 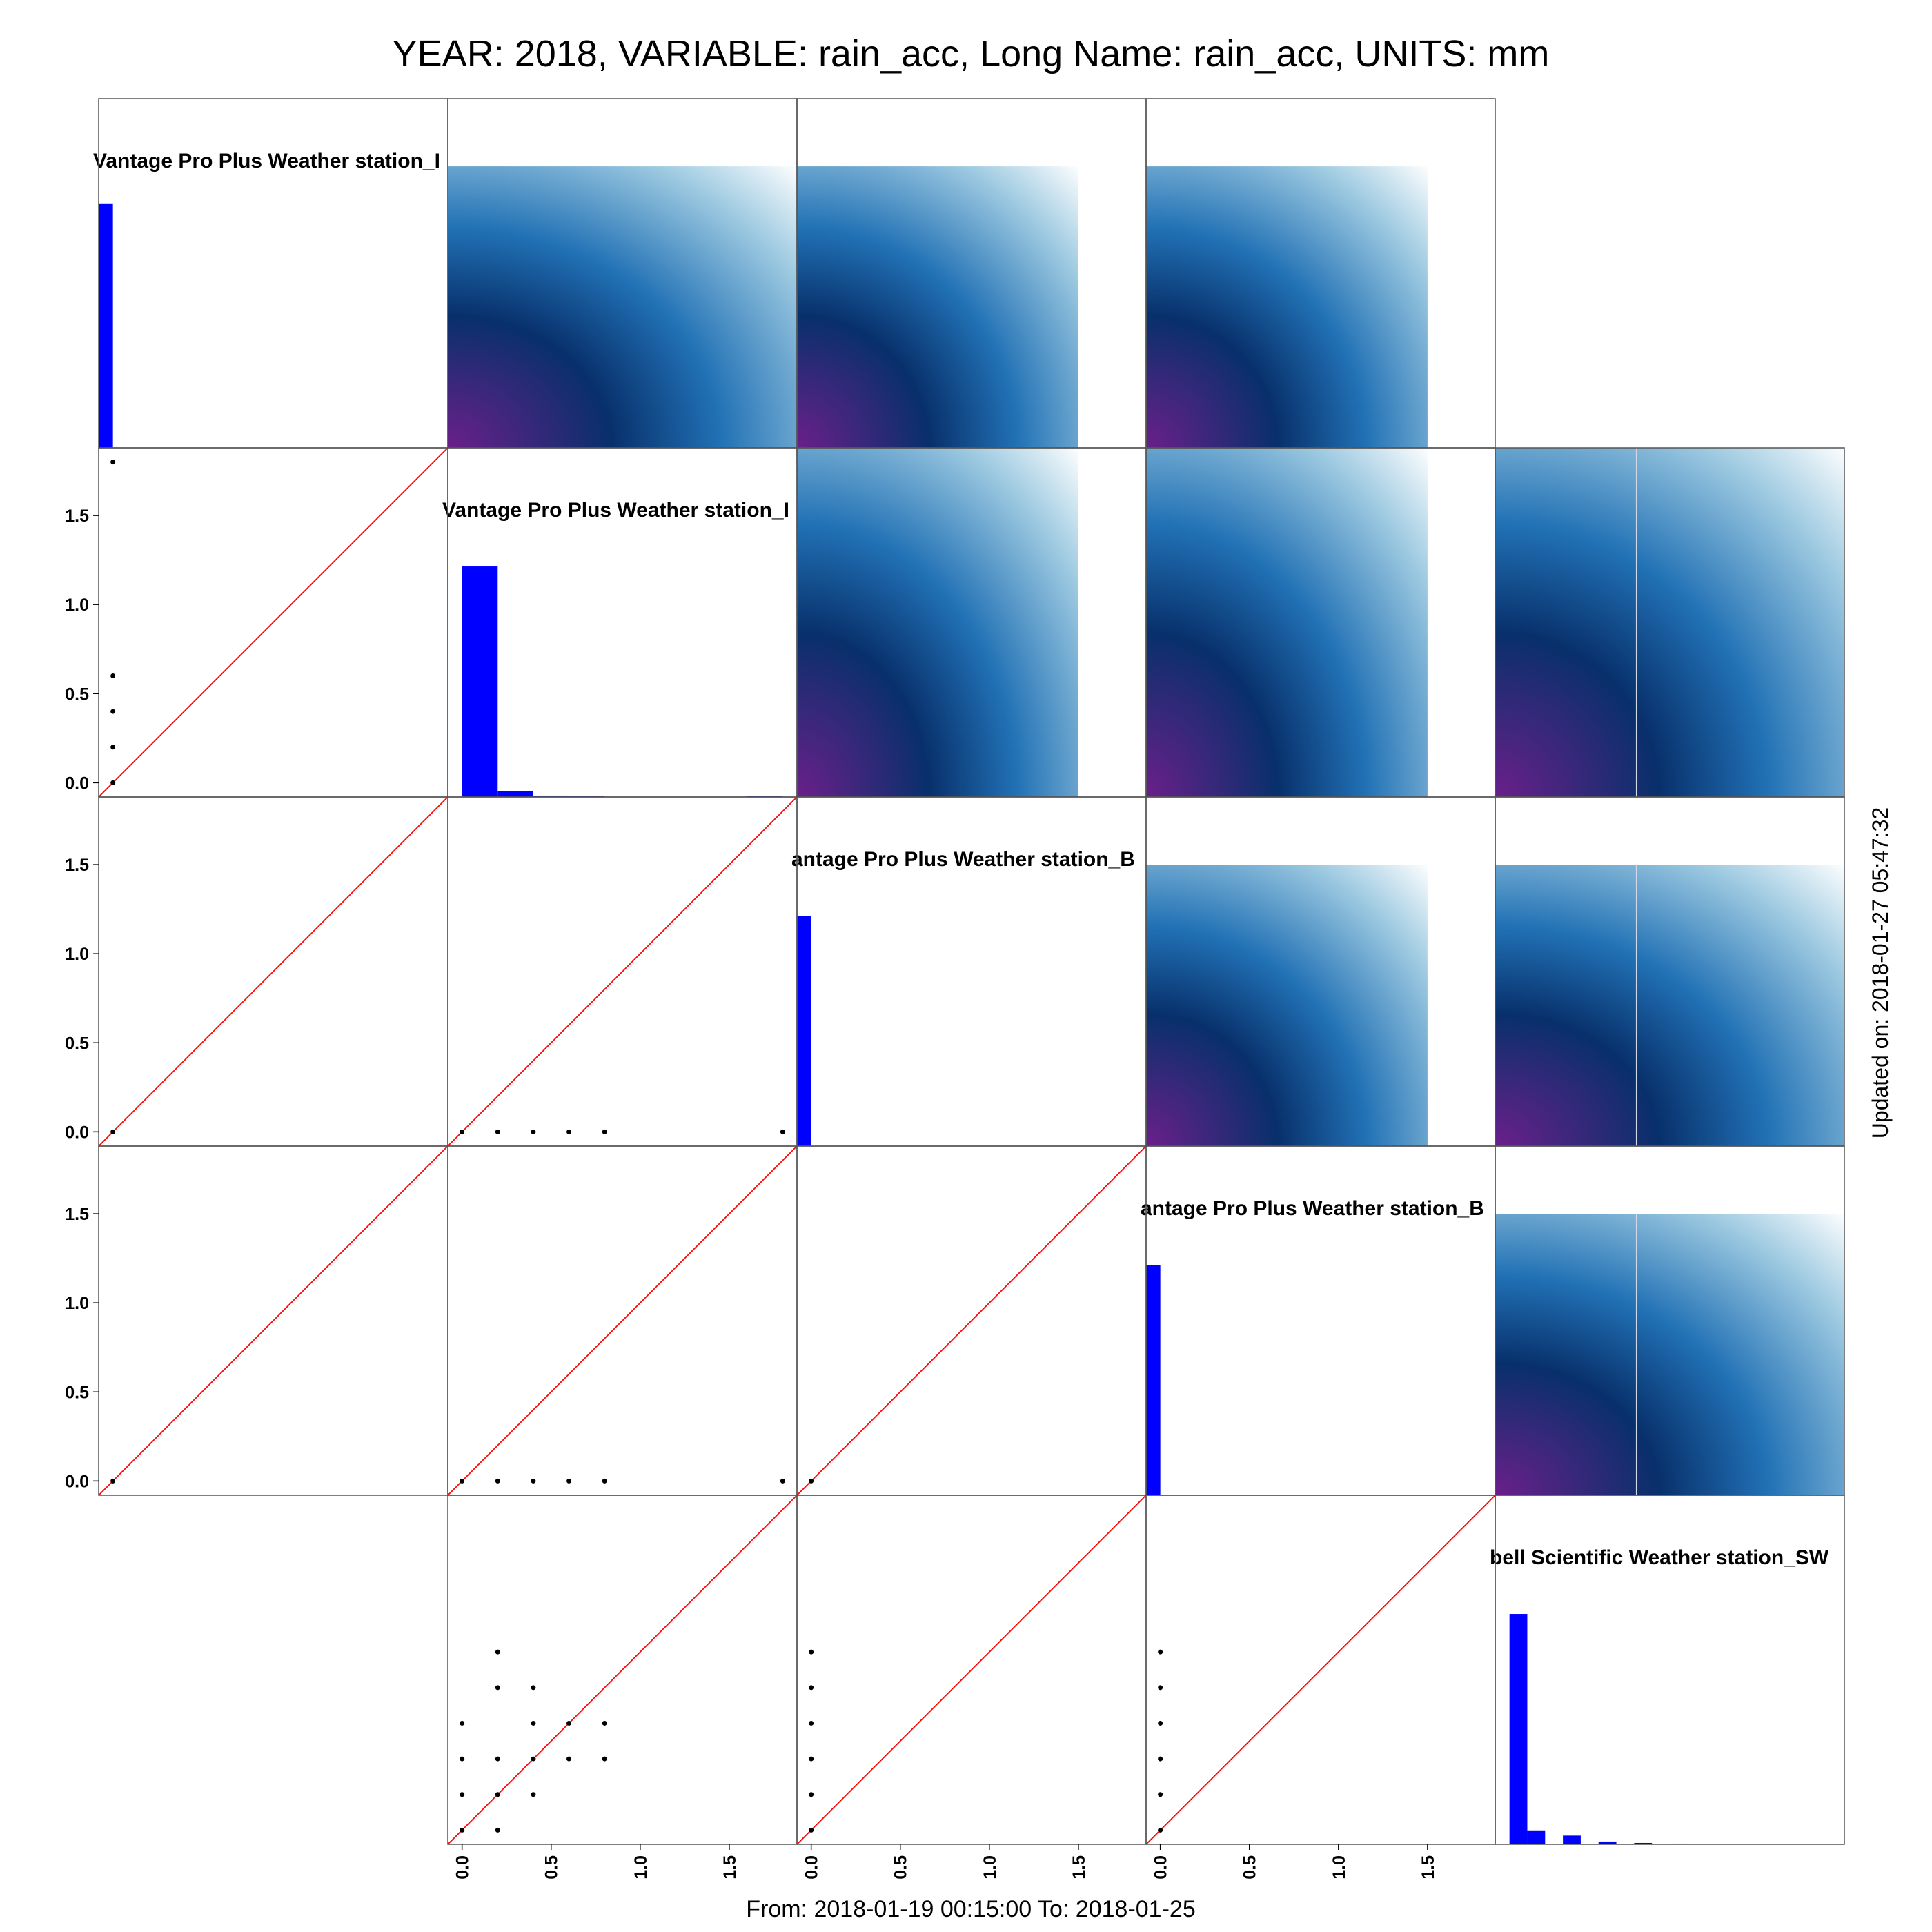 What do you see at coordinates (552, 1867) in the screenshot?
I see `x-tick-label-1-1: 0.5` at bounding box center [552, 1867].